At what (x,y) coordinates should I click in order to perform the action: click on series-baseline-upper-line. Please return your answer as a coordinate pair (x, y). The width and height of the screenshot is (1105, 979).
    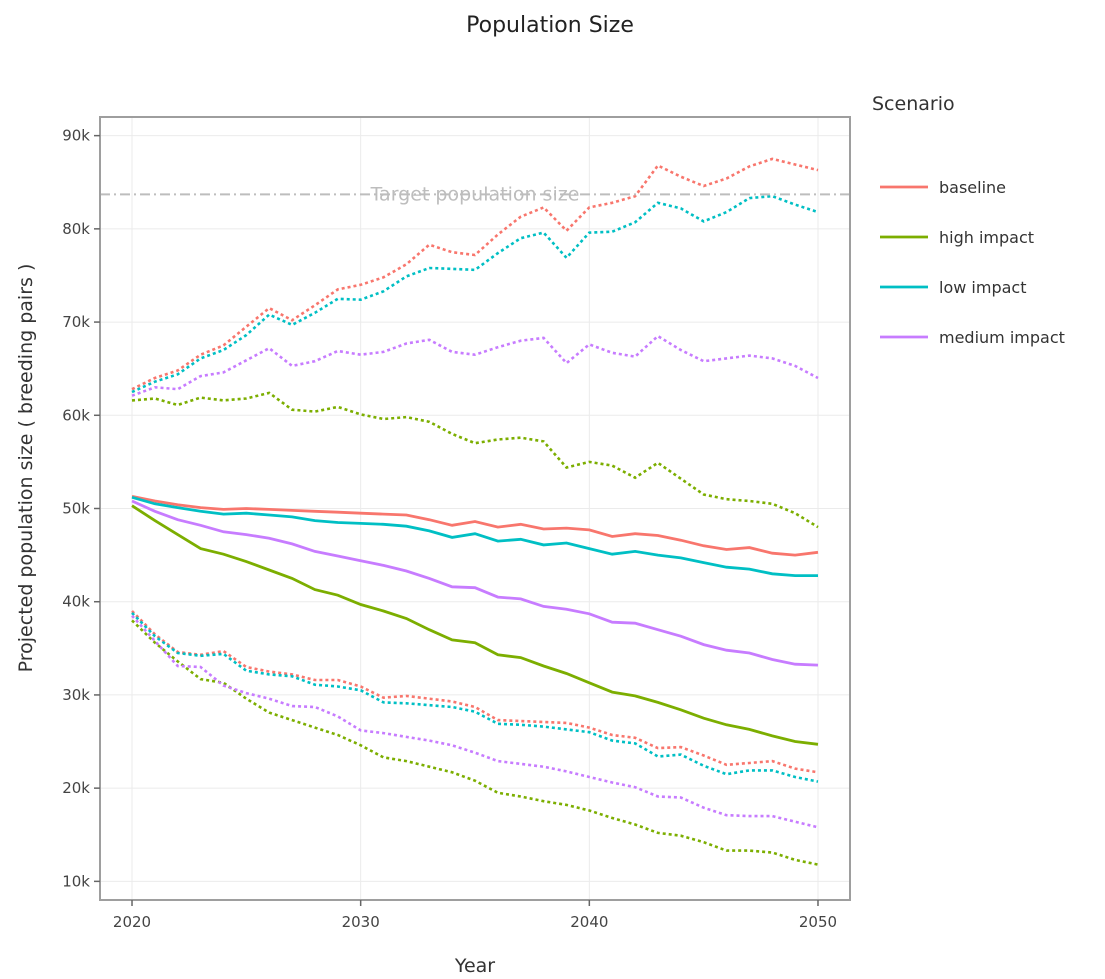
    Looking at the image, I should click on (475, 274).